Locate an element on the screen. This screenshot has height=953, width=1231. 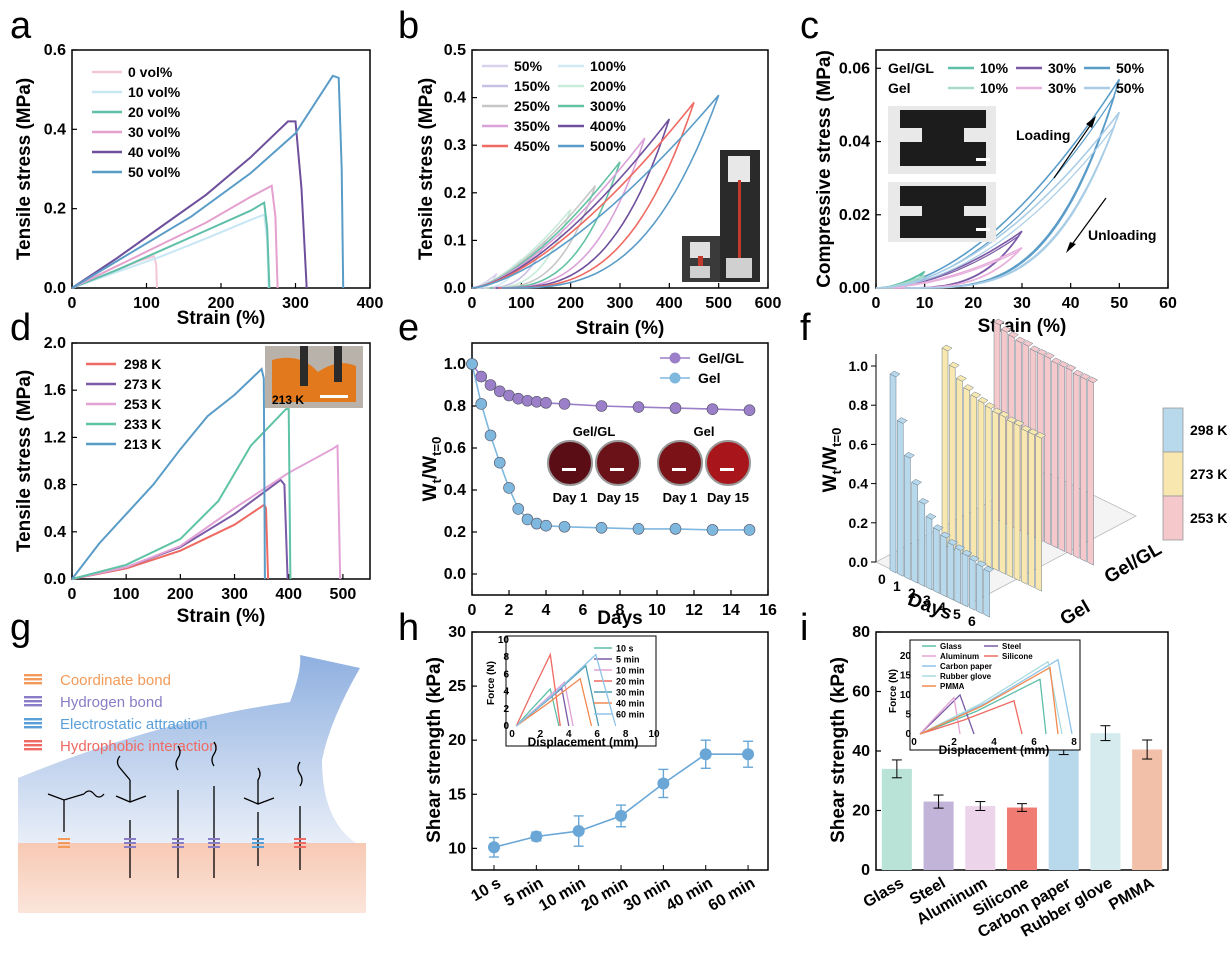
panel-d-ylabel: Tensile stress (MPa) is located at coordinates (24, 461).